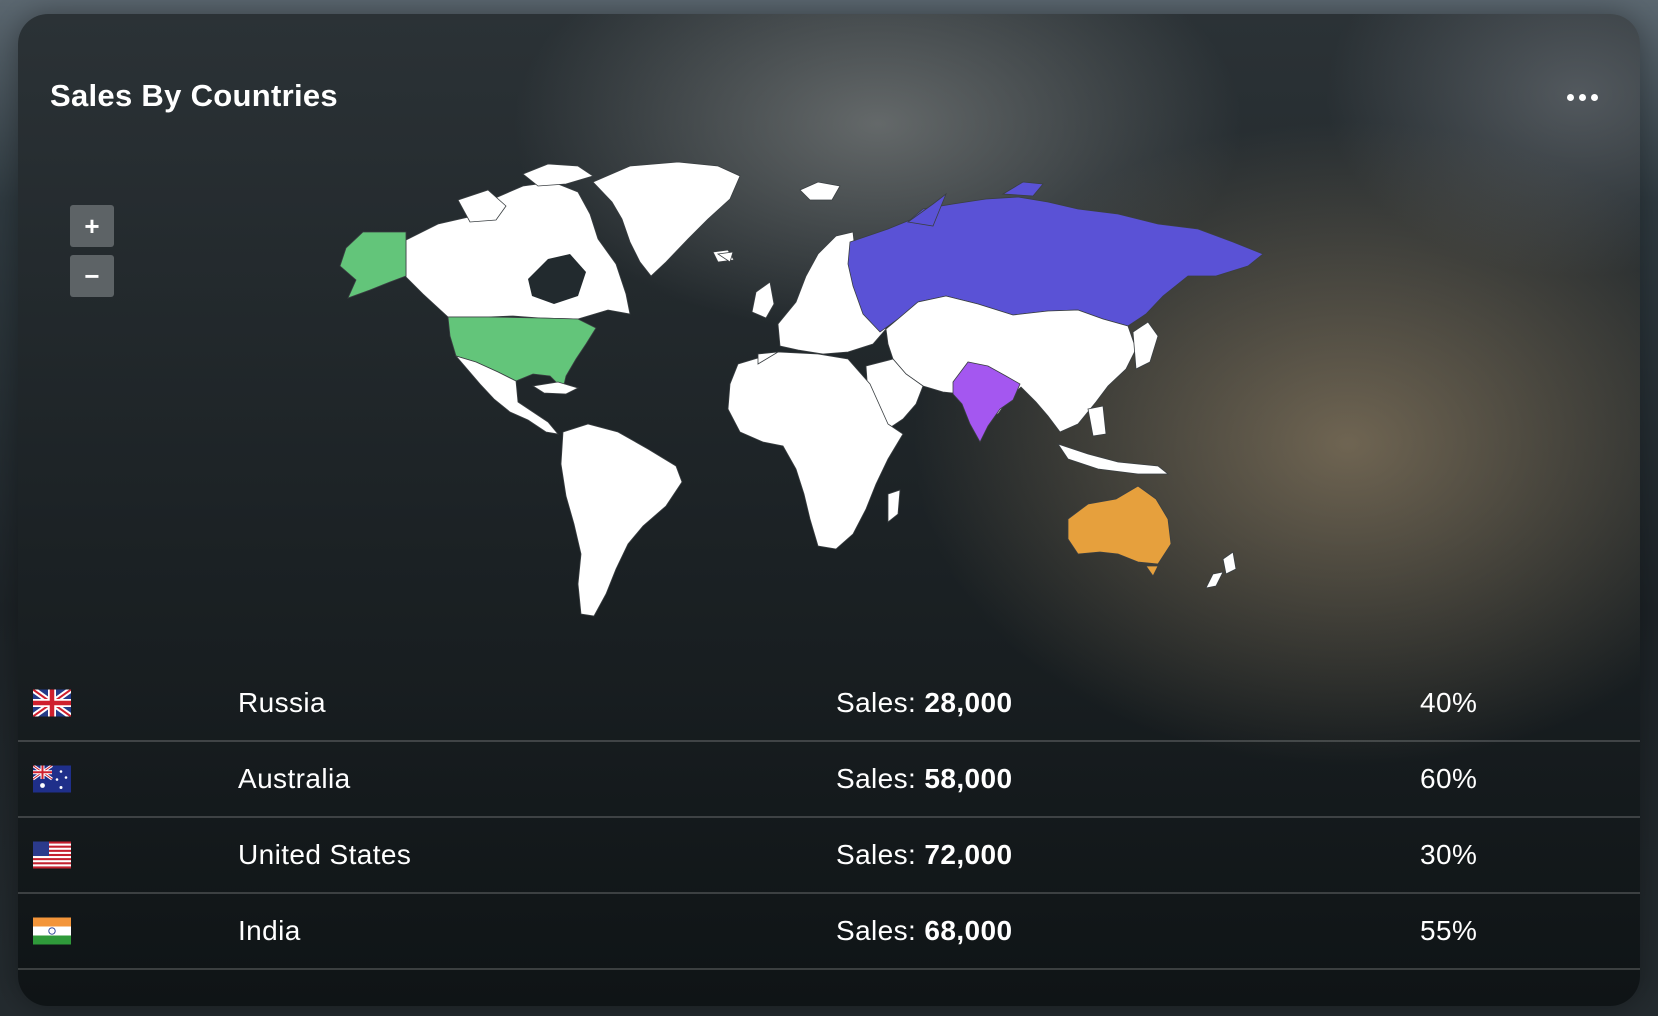 The height and width of the screenshot is (1016, 1658). Describe the element at coordinates (92, 276) in the screenshot. I see `map-zoom-out-button: −` at that location.